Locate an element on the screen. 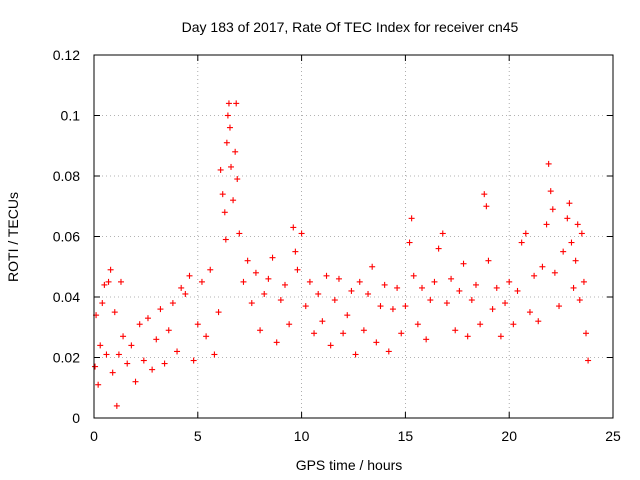 This screenshot has width=640, height=480. y-tick-label: 0.08 is located at coordinates (66, 176).